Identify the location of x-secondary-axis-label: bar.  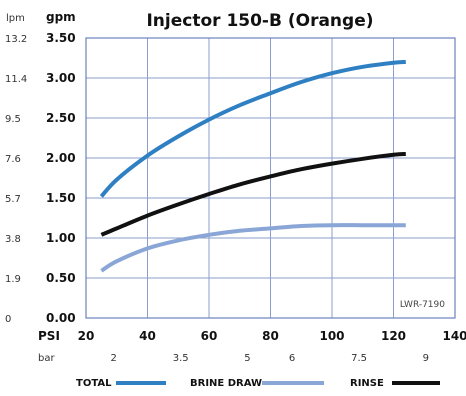
(46, 358).